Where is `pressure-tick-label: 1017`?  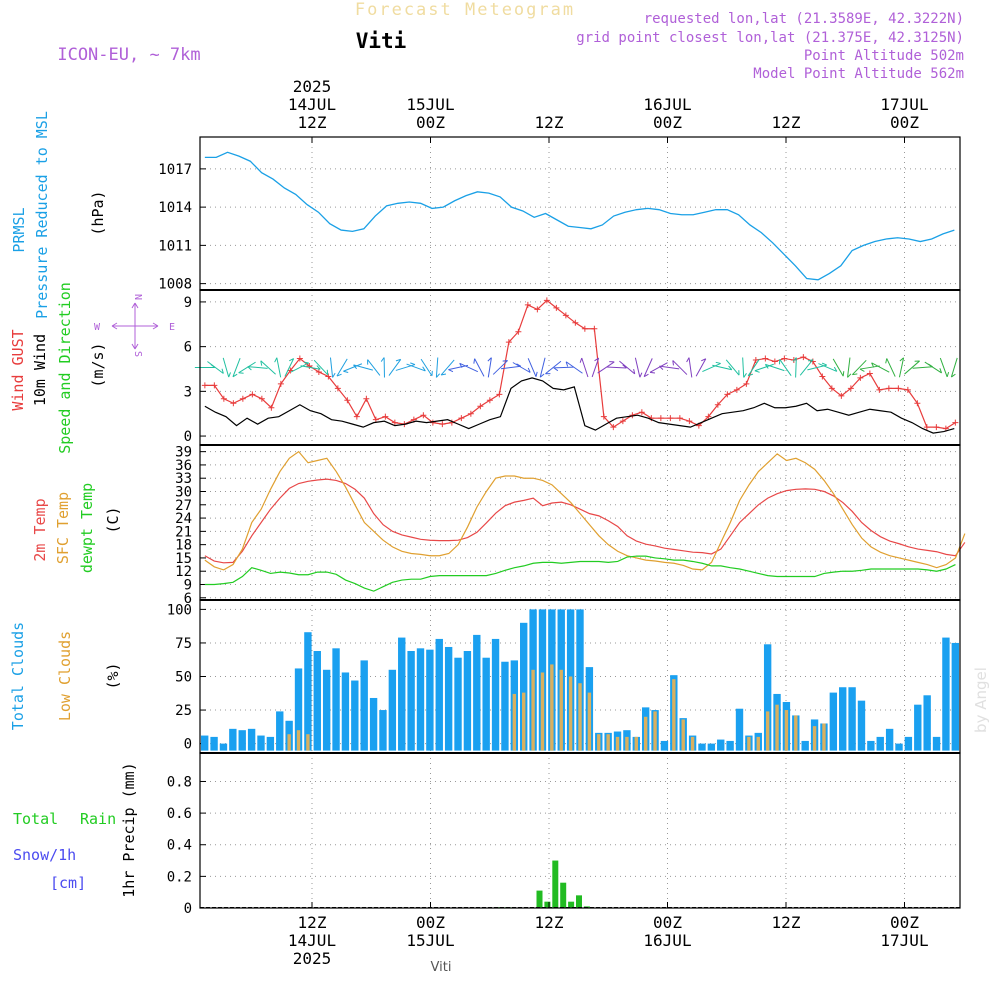 pressure-tick-label: 1017 is located at coordinates (175, 170).